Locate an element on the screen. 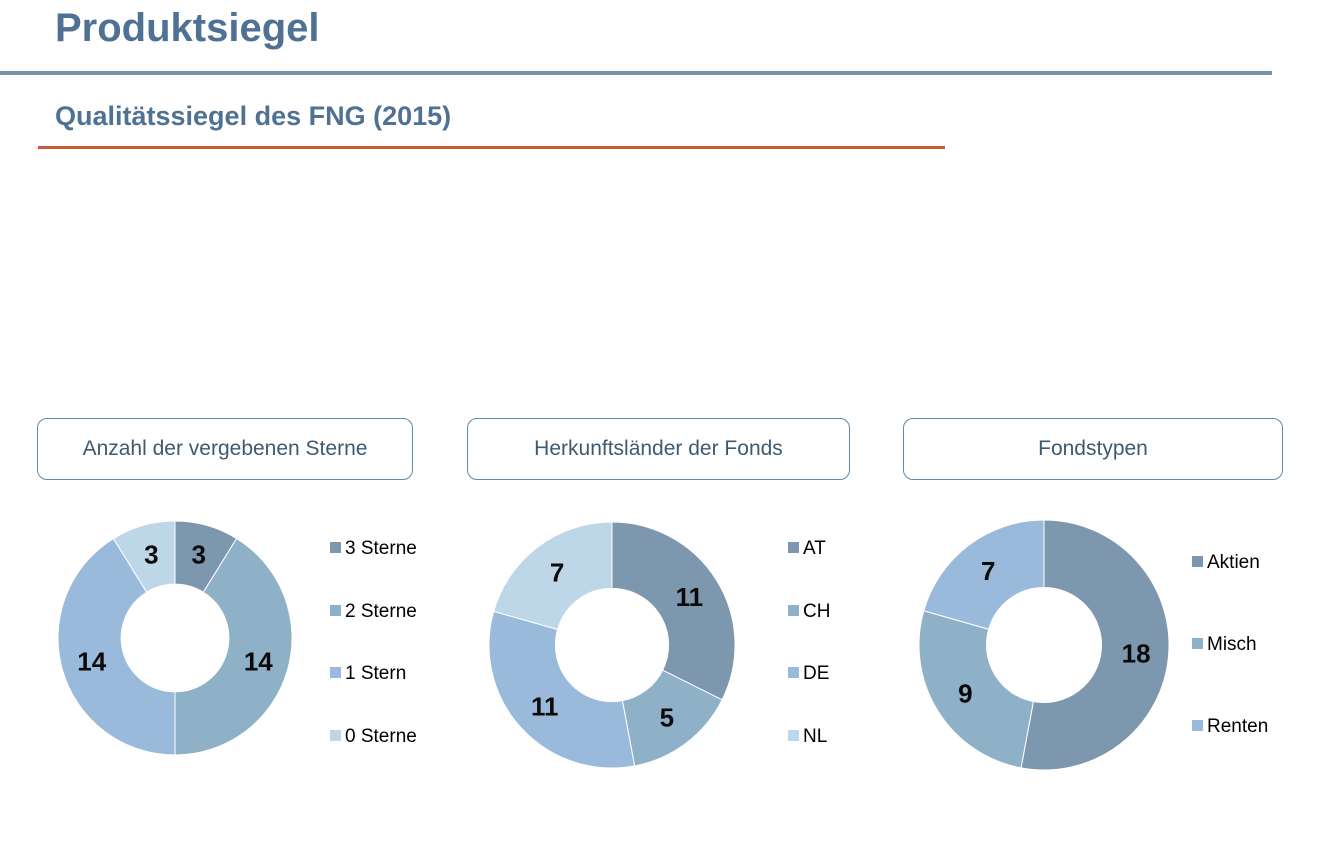 The width and height of the screenshot is (1334, 845). chart-legend: AT CH DE NL is located at coordinates (809, 643).